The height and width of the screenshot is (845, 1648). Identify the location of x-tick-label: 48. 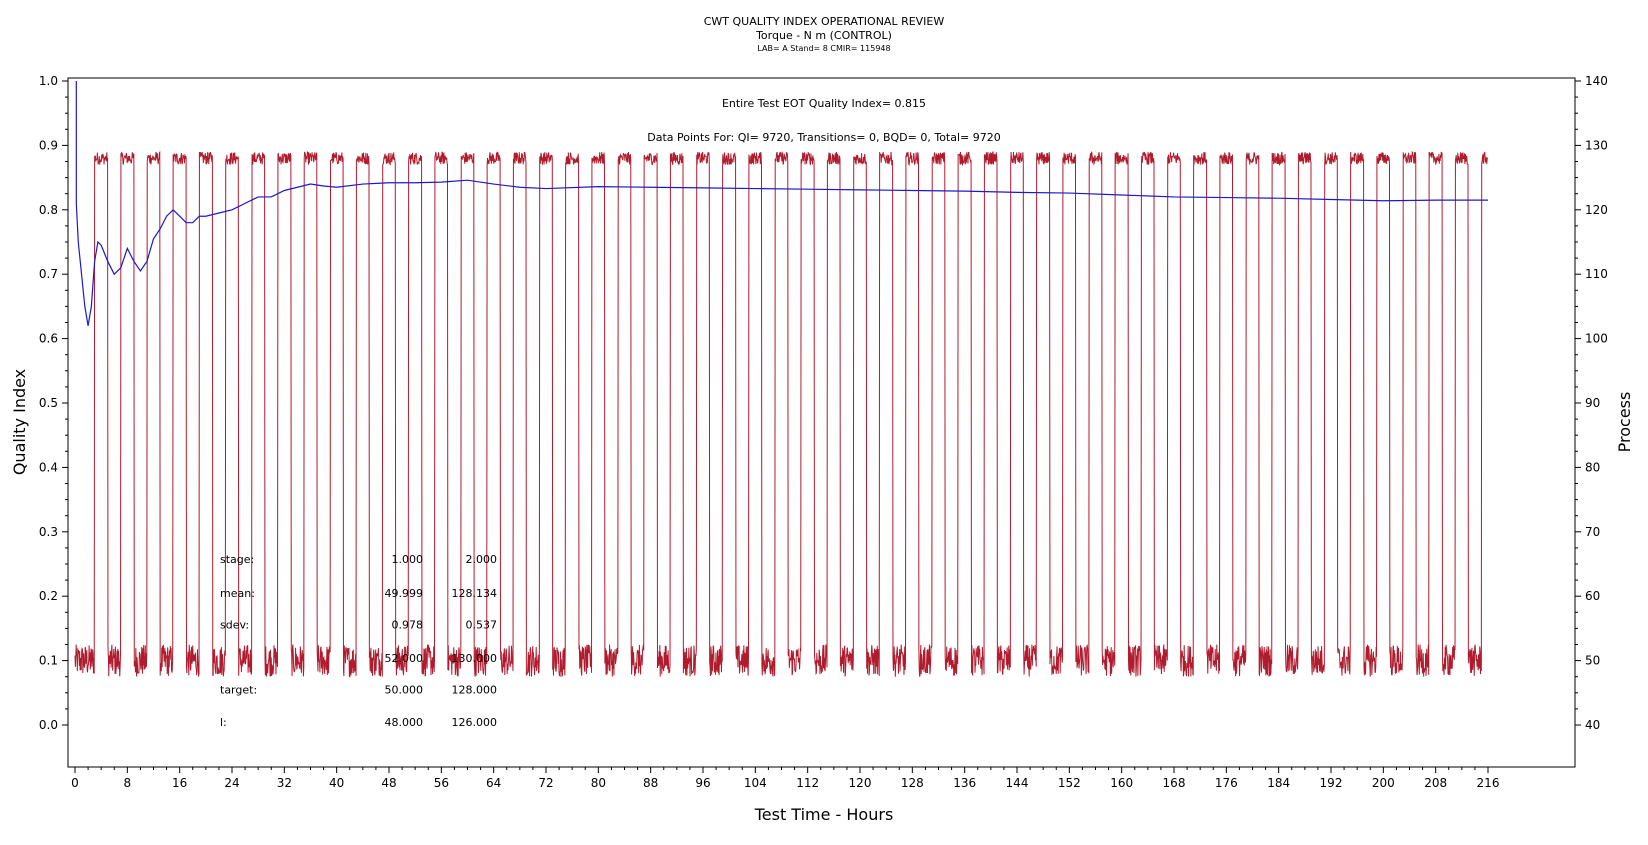
(388, 783).